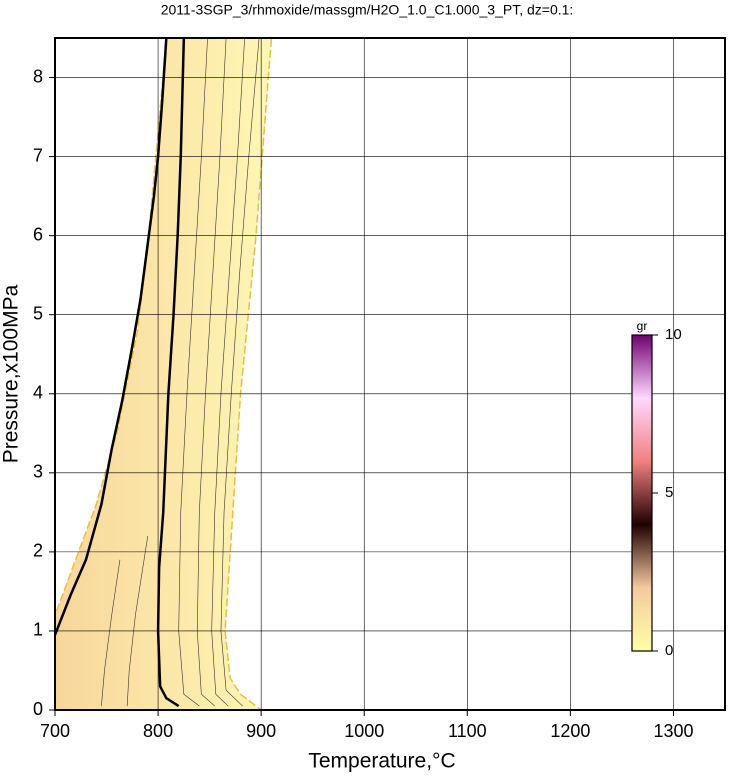 The height and width of the screenshot is (776, 734). I want to click on x-tick-label: 800, so click(158, 731).